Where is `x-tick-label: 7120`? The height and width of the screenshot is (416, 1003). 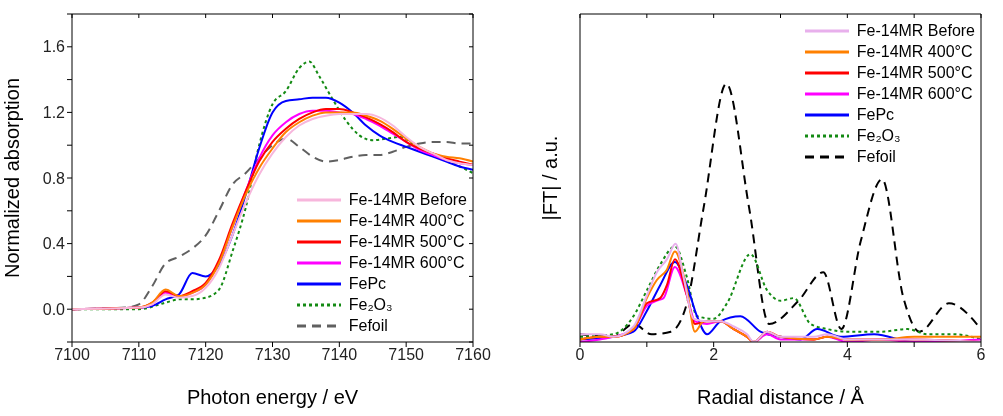
x-tick-label: 7120 is located at coordinates (205, 355).